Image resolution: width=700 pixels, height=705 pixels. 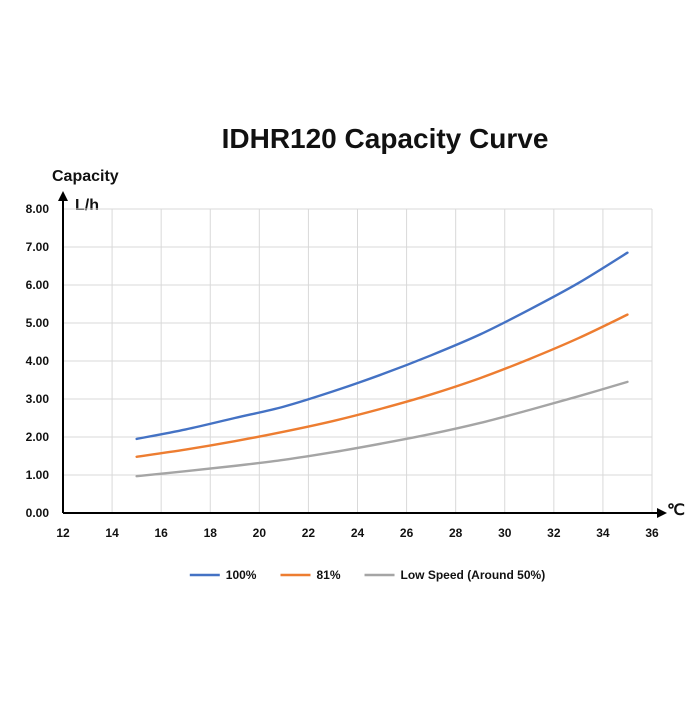 I want to click on legend-label: Low Speed (Around 50%), so click(x=473, y=575).